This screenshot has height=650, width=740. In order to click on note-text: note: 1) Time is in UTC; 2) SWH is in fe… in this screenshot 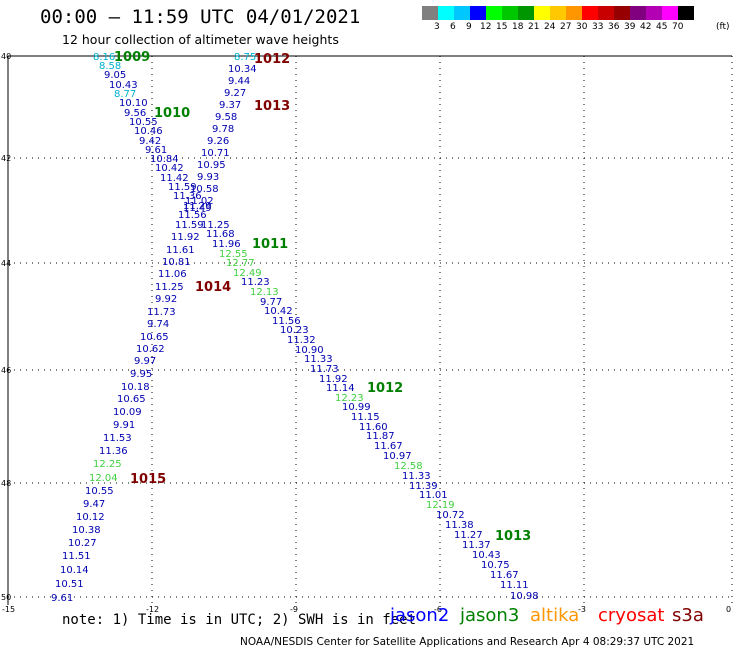, I will do `click(239, 620)`.